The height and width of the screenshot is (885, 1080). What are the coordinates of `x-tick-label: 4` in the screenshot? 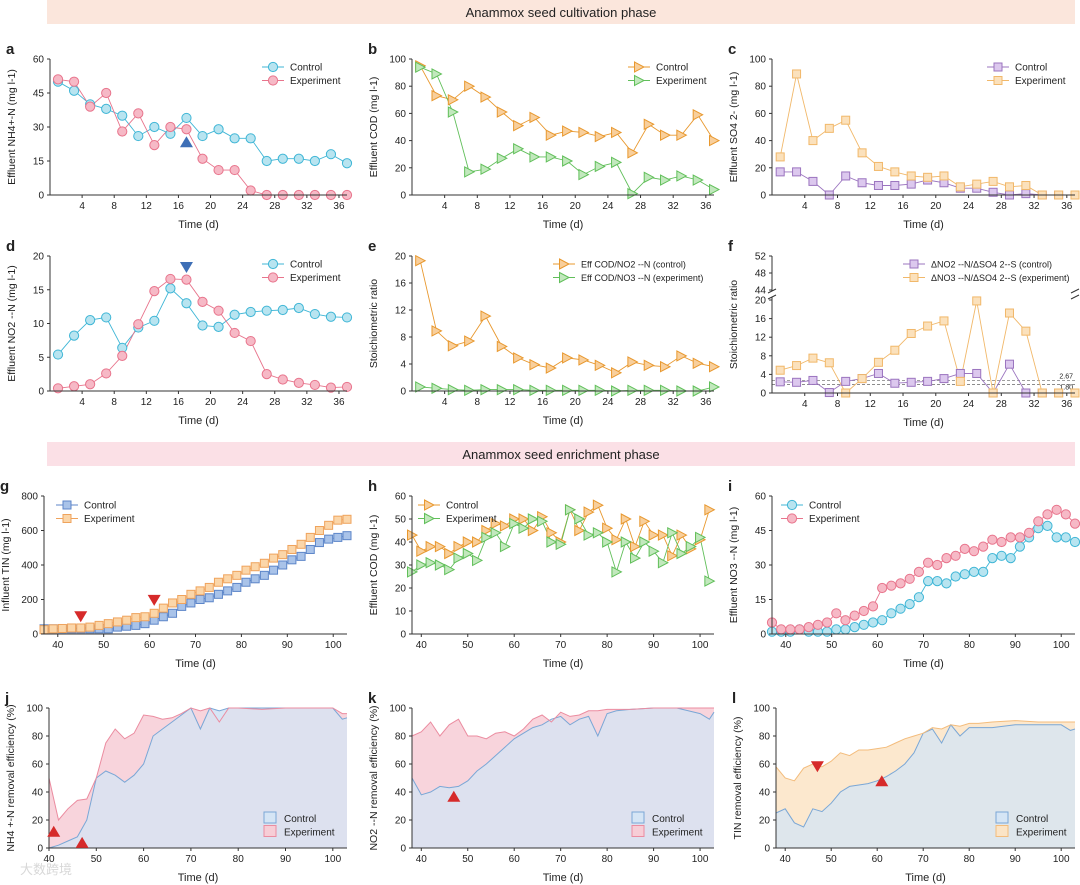 It's located at (82, 206).